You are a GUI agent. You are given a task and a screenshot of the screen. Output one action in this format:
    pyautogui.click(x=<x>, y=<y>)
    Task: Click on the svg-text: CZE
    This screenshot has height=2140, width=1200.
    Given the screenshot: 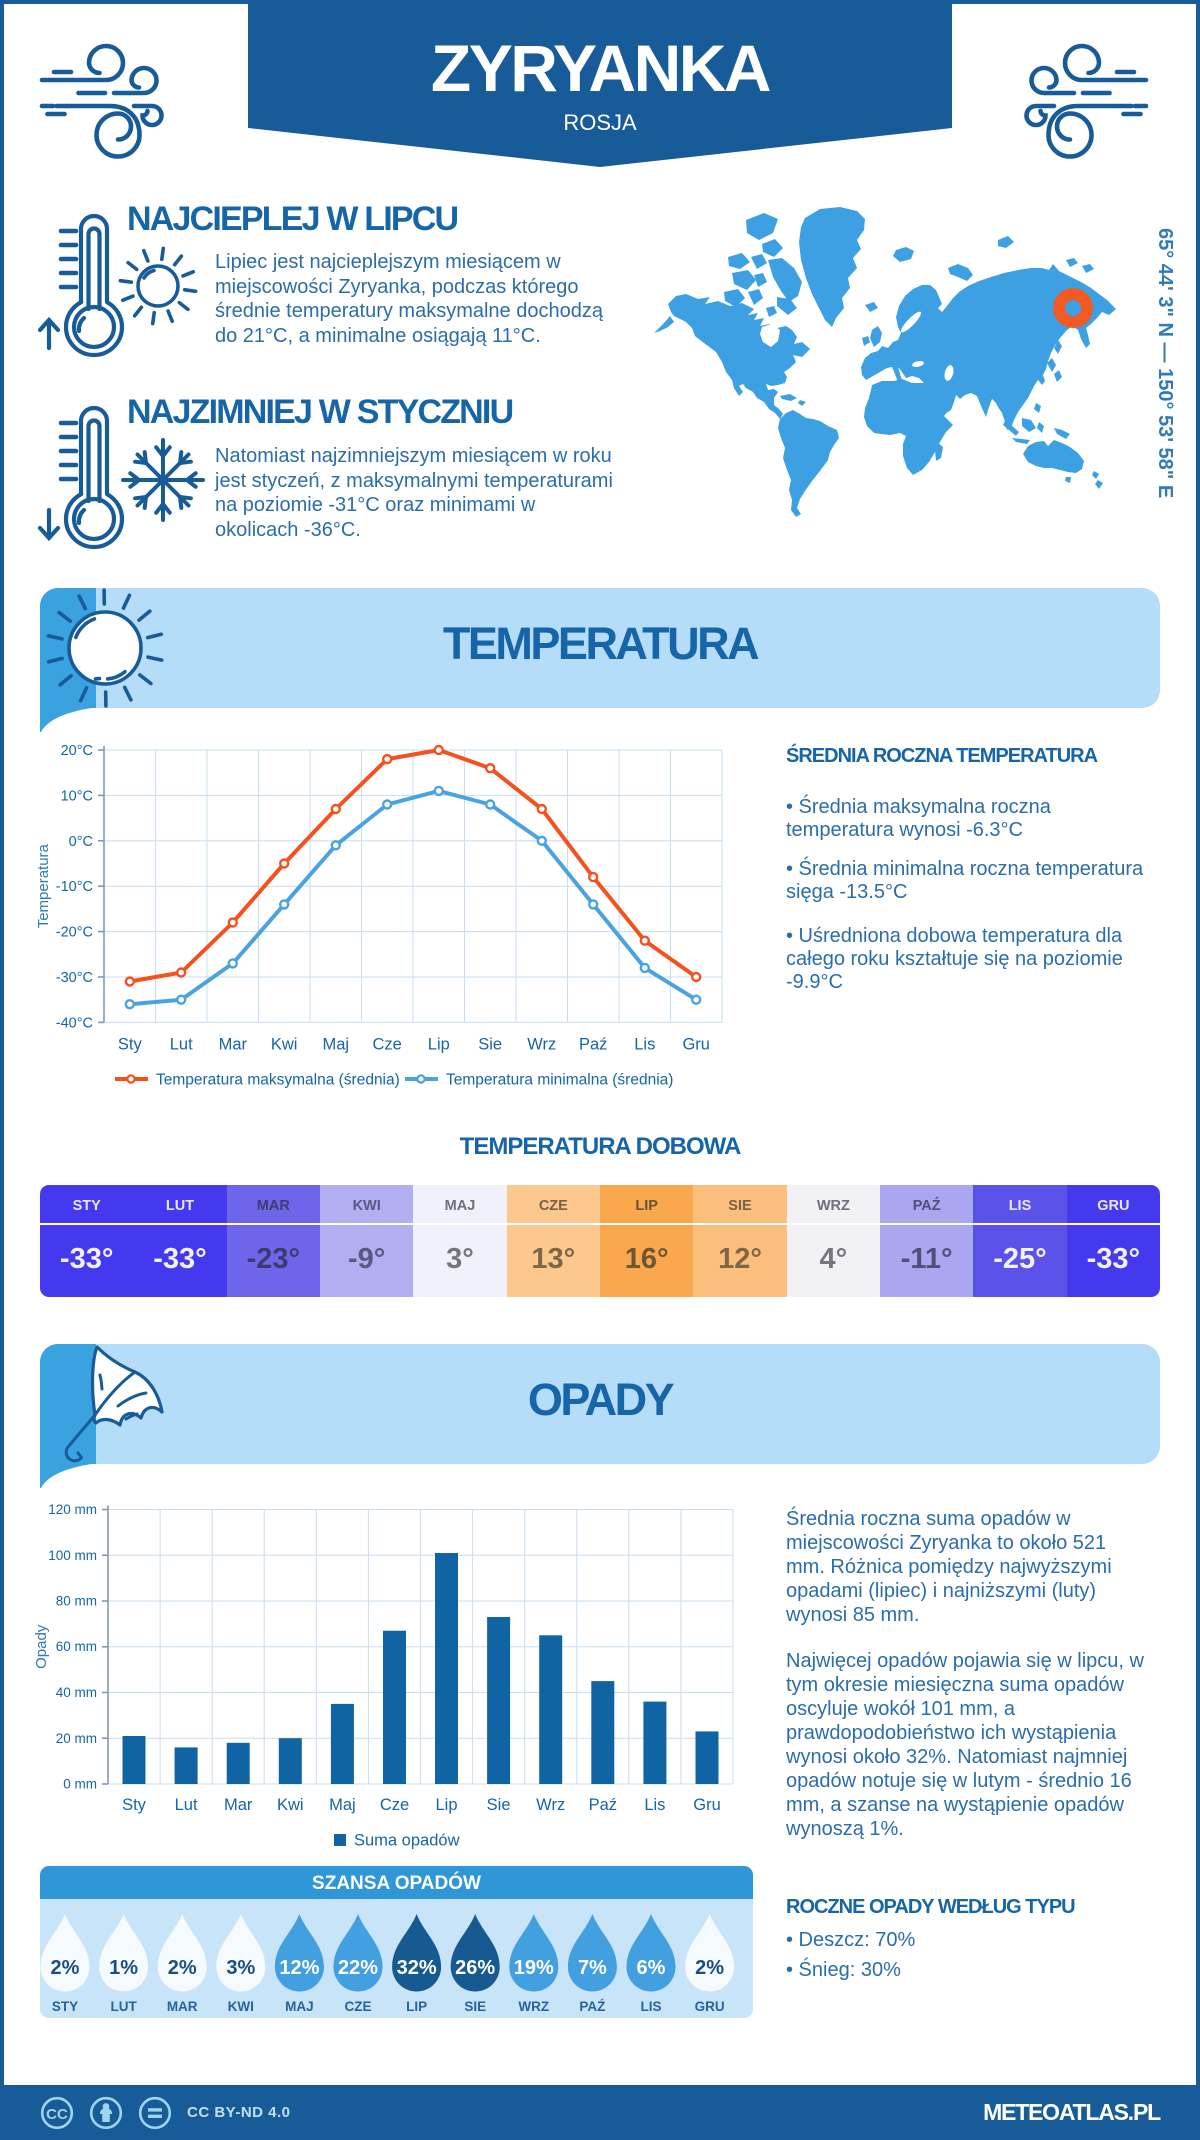 What is the action you would take?
    pyautogui.click(x=358, y=2006)
    